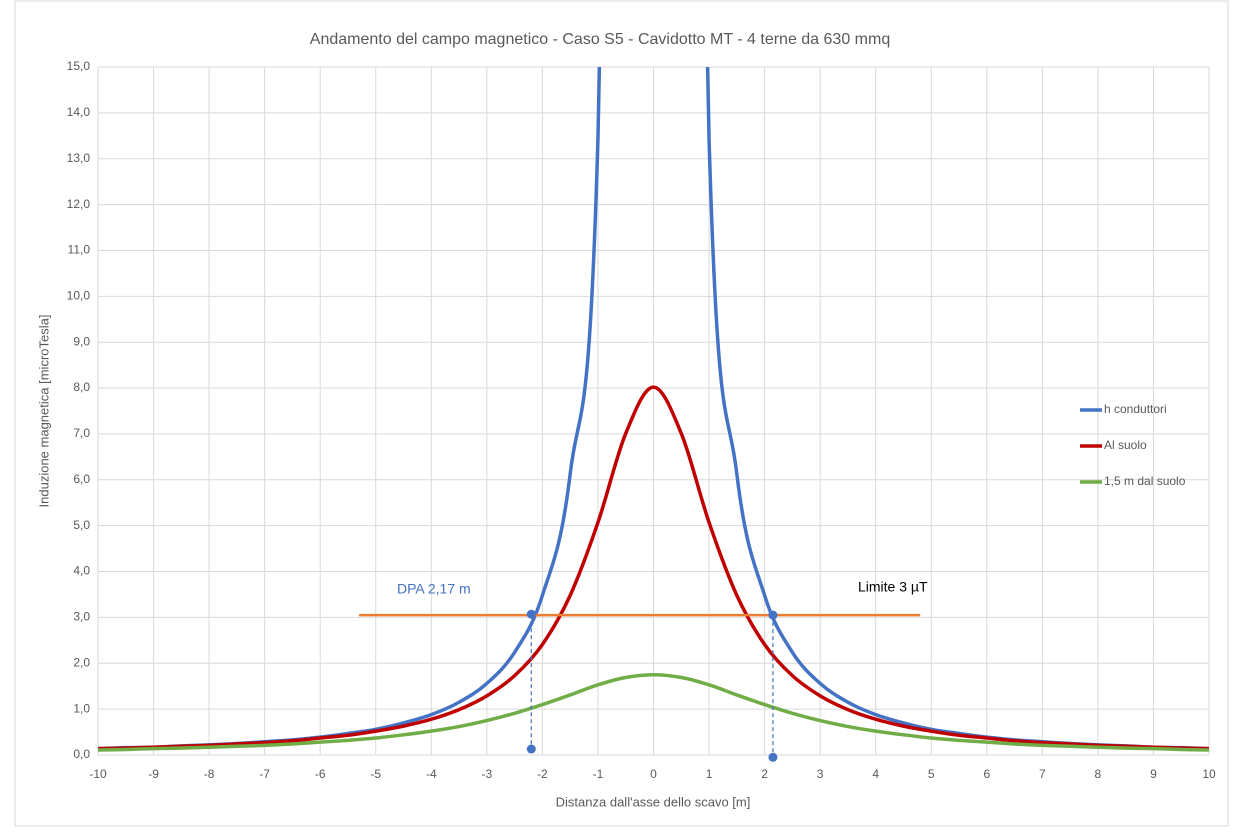 This screenshot has width=1238, height=832. What do you see at coordinates (487, 774) in the screenshot?
I see `x-tick-label: -3` at bounding box center [487, 774].